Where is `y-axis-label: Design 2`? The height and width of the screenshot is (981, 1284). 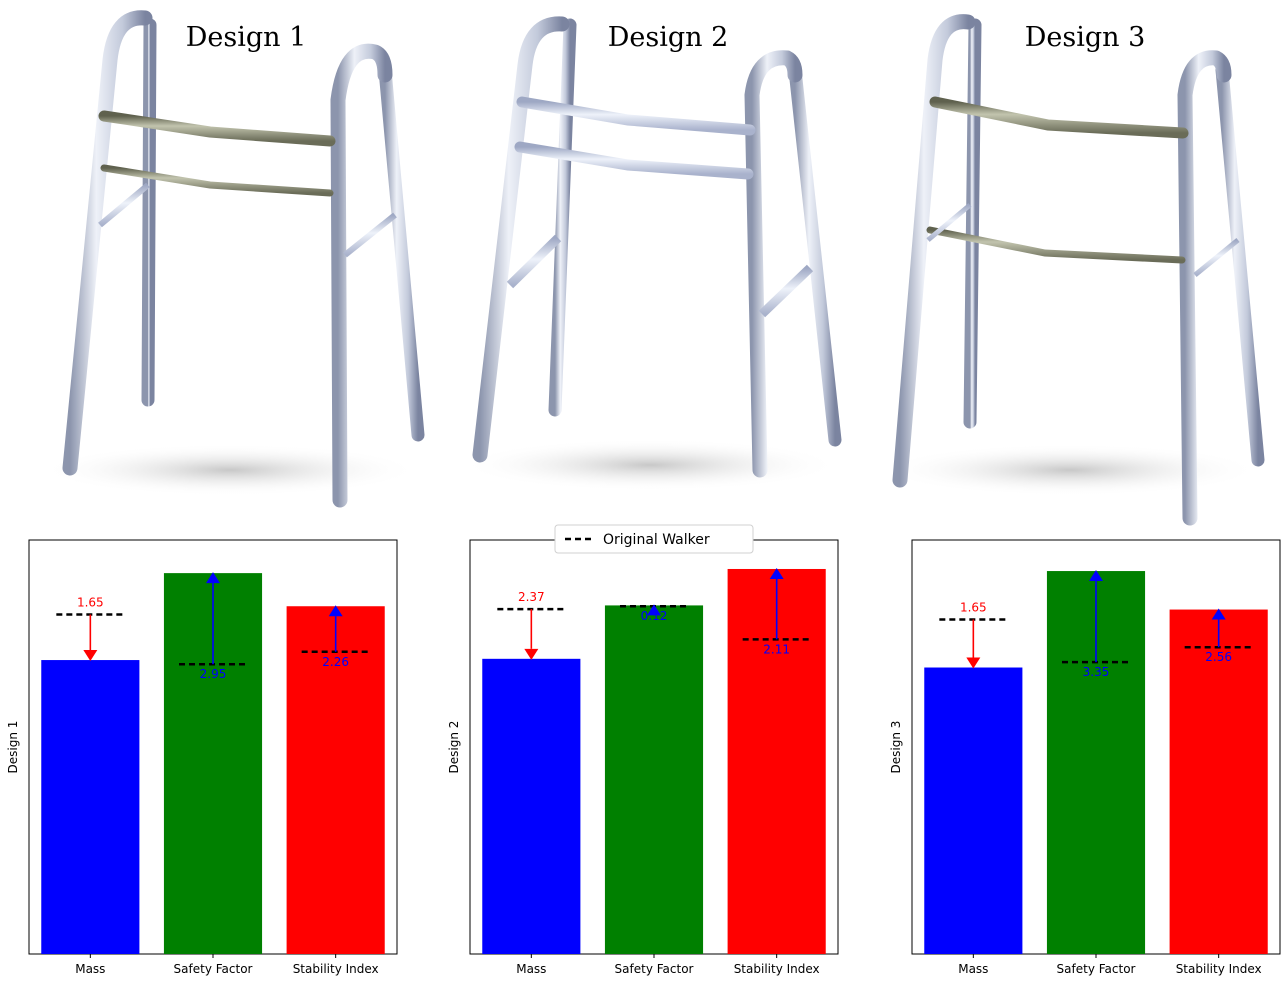
y-axis-label: Design 2 is located at coordinates (454, 747).